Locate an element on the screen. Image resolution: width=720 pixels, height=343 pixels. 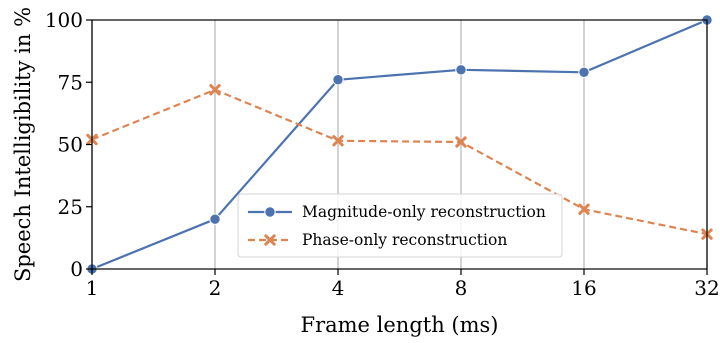
legend-entry: Phase-only reconstruction is located at coordinates (377, 240).